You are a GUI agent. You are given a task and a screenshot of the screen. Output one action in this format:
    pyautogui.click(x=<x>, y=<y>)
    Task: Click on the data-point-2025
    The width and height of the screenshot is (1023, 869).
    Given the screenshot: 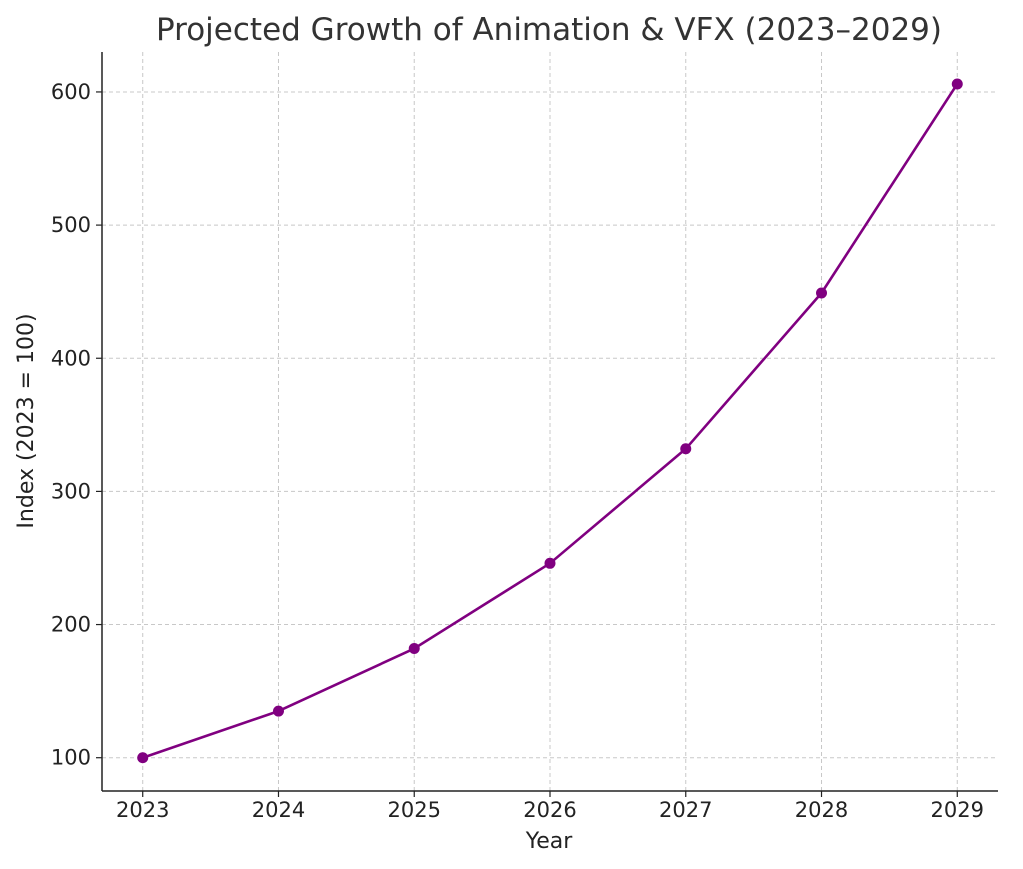 What is the action you would take?
    pyautogui.click(x=414, y=649)
    